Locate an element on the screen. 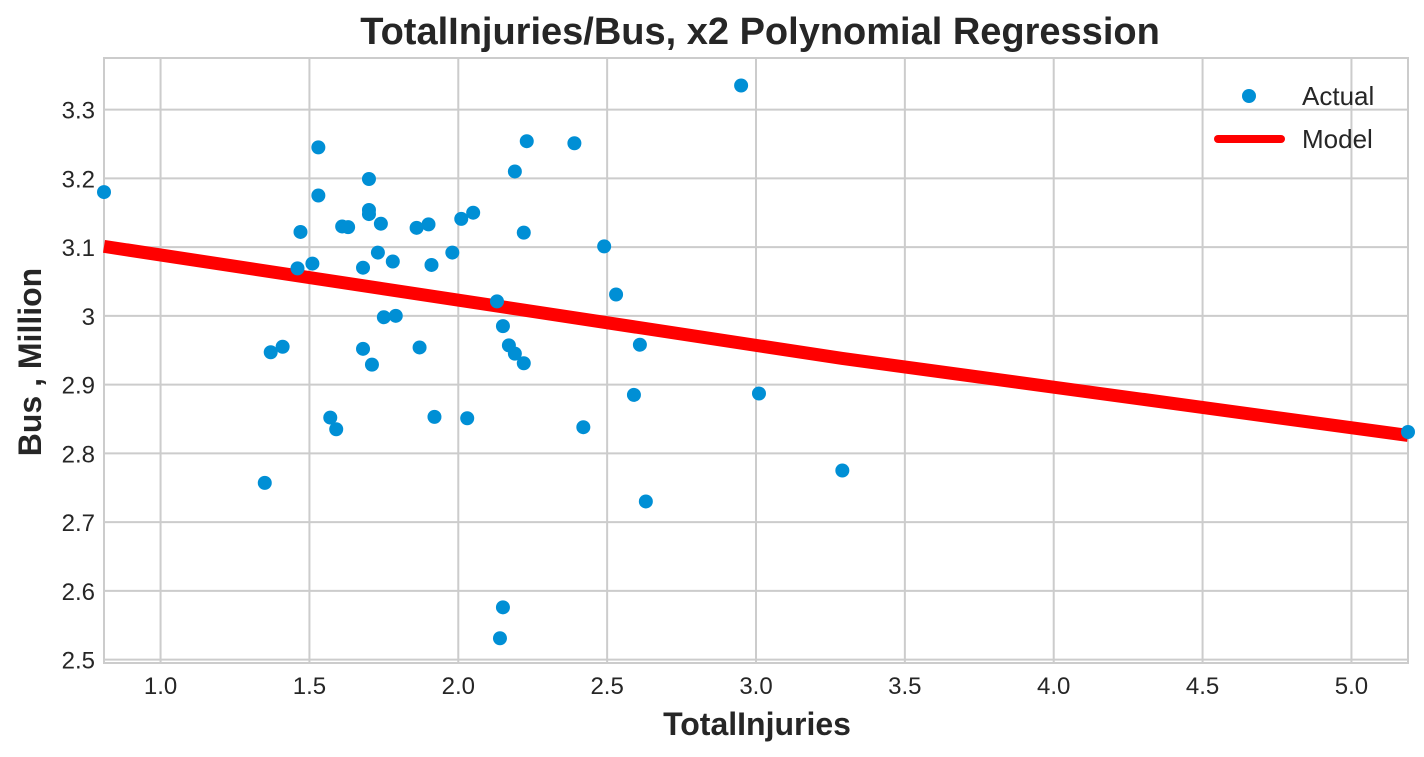 Image resolution: width=1424 pixels, height=757 pixels. y-tick-label: 2.5 is located at coordinates (78, 661).